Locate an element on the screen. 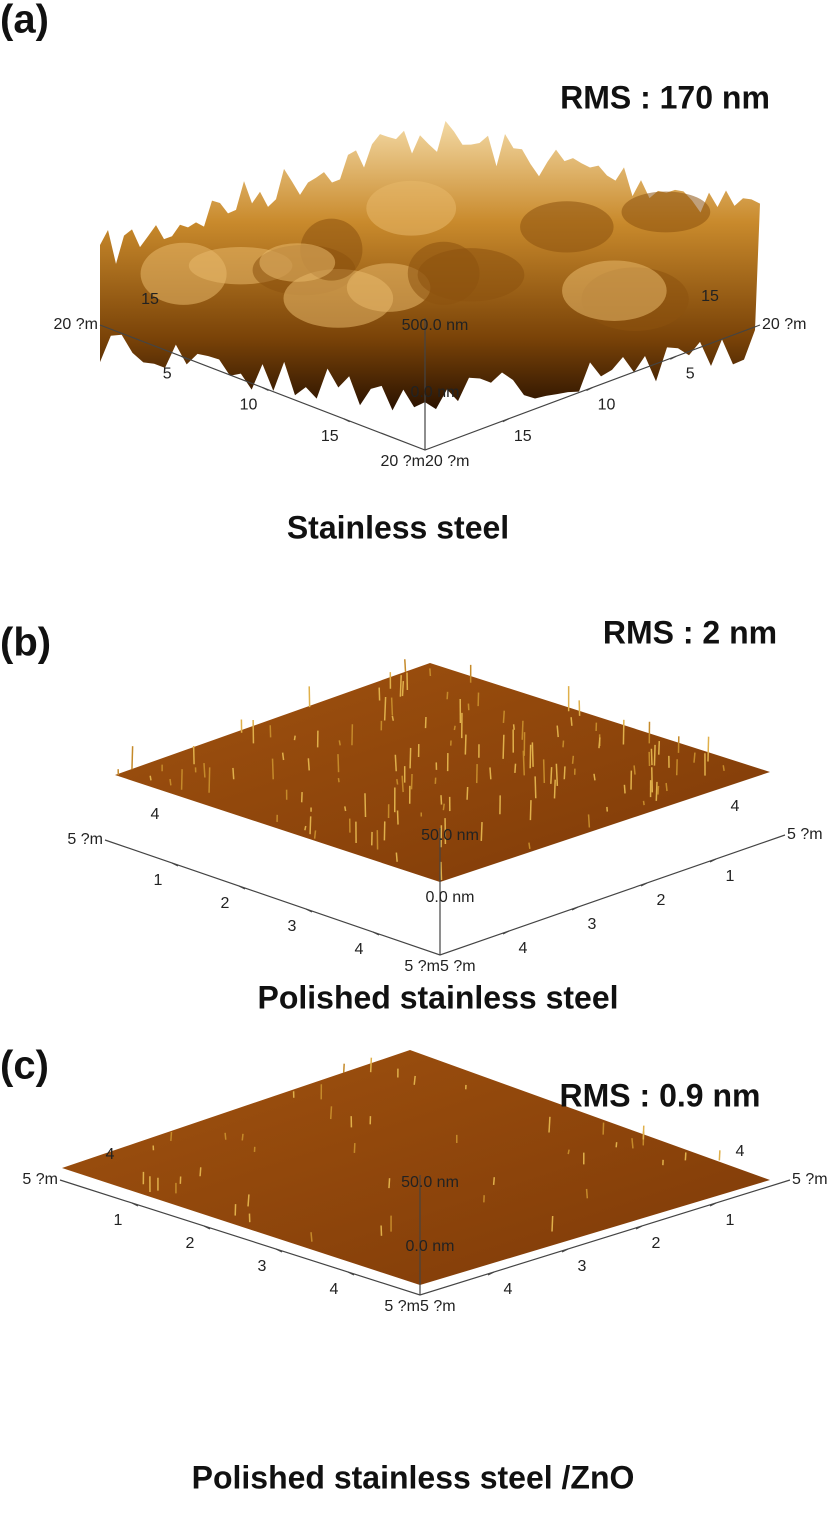 Image resolution: width=827 pixels, height=1525 pixels. panel-caption: Polished stainless steel is located at coordinates (437, 997).